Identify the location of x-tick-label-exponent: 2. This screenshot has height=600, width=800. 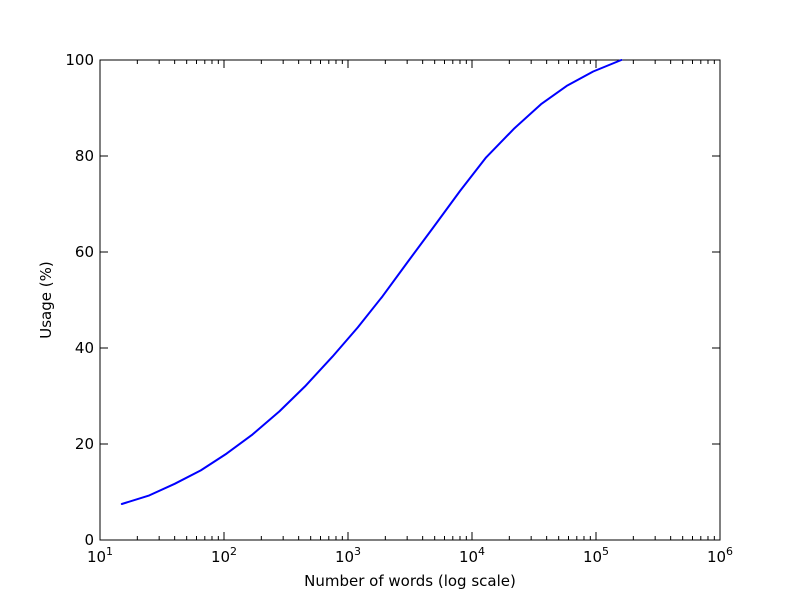
(233, 551).